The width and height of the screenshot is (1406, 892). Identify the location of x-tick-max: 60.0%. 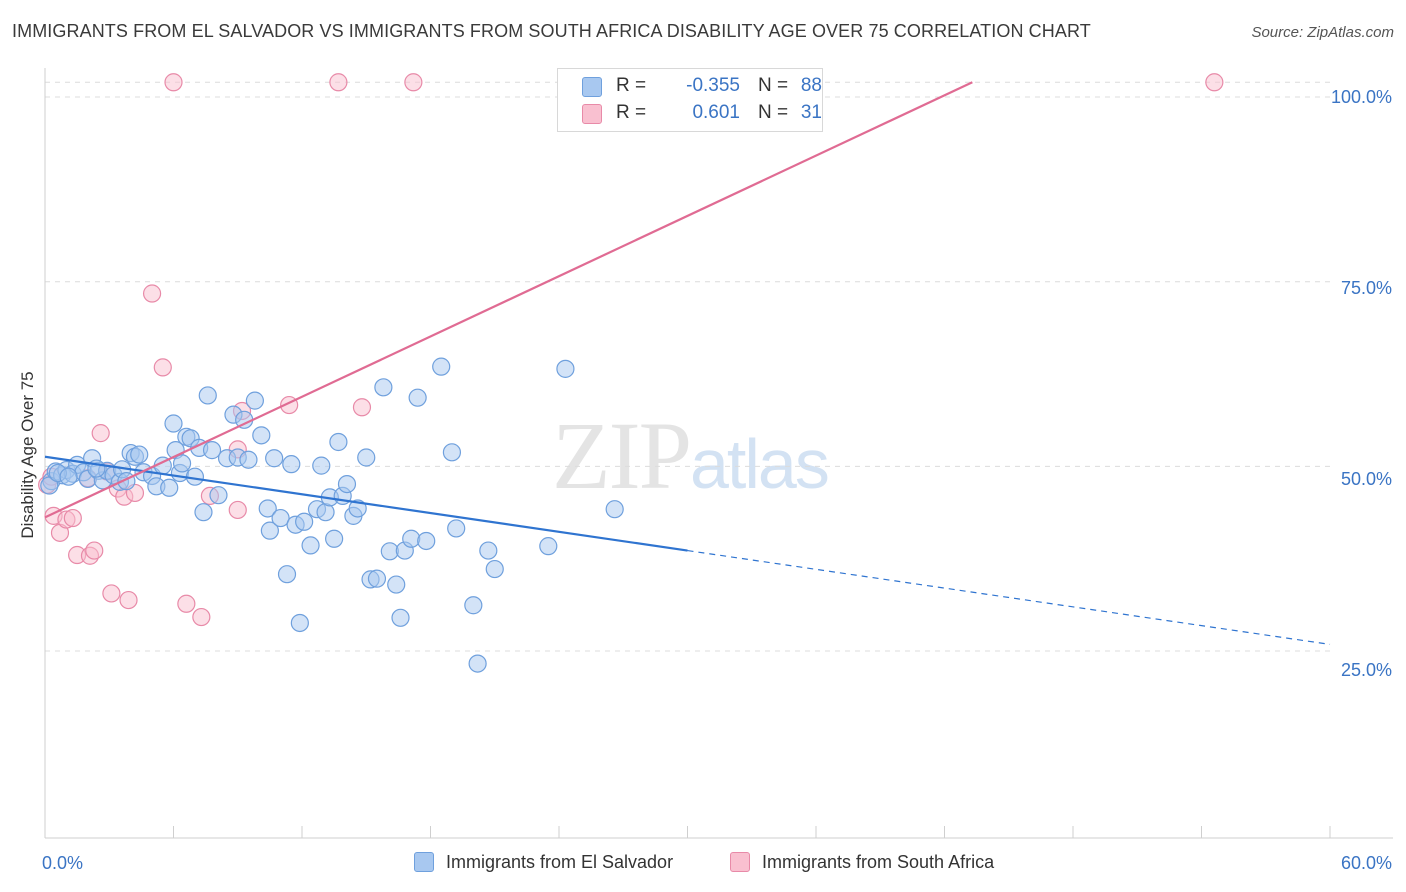
(1366, 863).